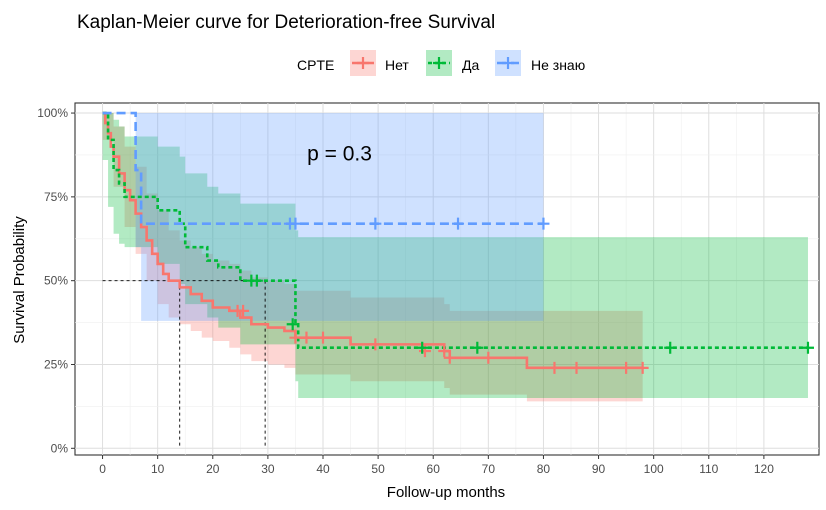 The image size is (826, 510). Describe the element at coordinates (323, 469) in the screenshot. I see `x-tick-label: 40` at that location.